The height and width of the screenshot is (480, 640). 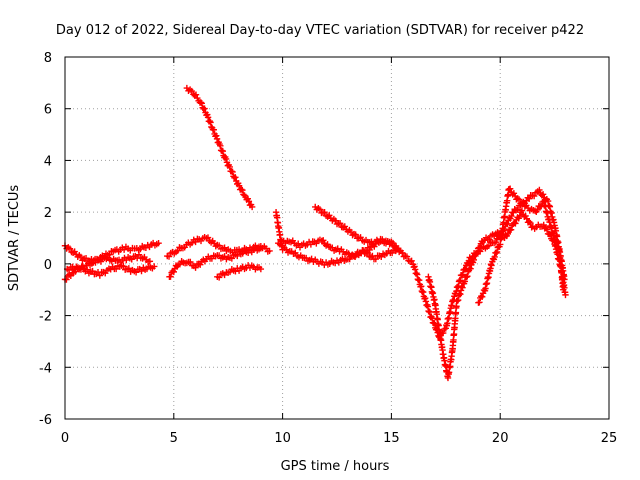 What do you see at coordinates (521, 245) in the screenshot?
I see `series-track-l` at bounding box center [521, 245].